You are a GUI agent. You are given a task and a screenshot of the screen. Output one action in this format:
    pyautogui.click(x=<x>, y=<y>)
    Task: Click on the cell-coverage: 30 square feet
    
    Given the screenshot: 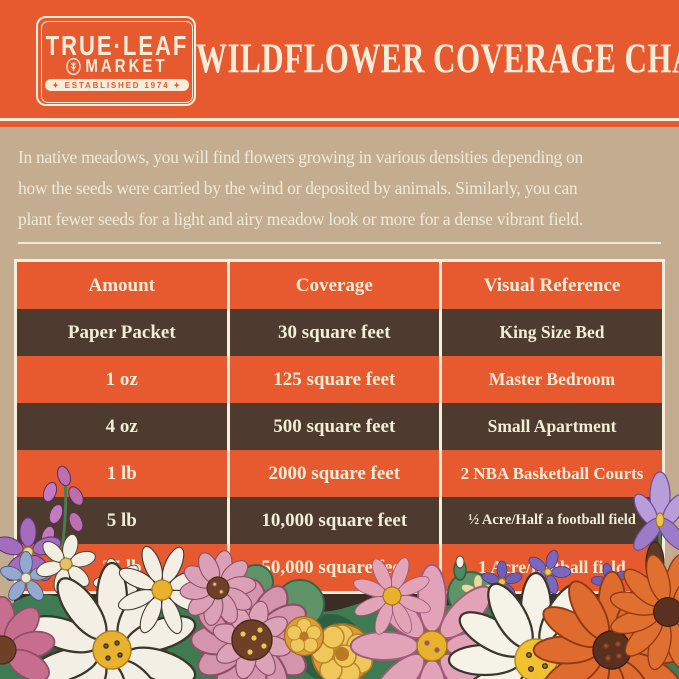 What is the action you would take?
    pyautogui.click(x=333, y=332)
    